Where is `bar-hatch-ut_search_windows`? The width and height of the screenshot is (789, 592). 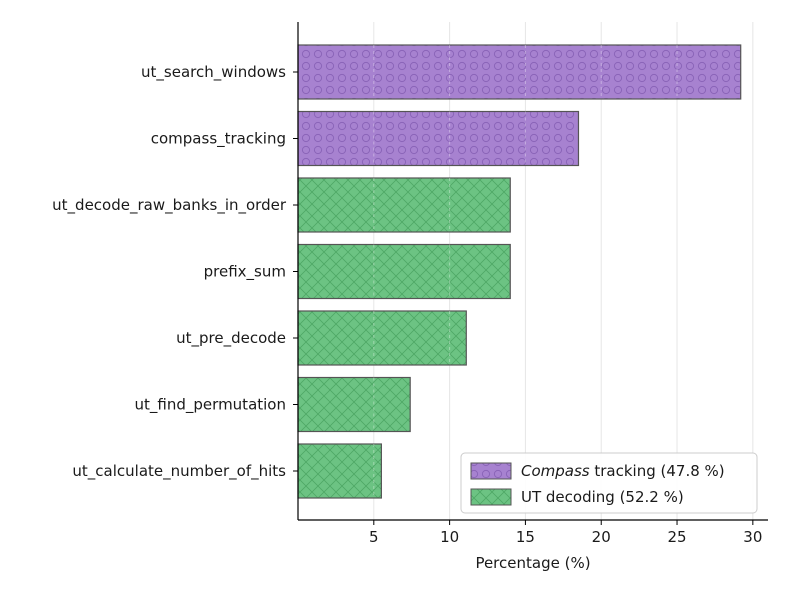
bar-hatch-ut_search_windows is located at coordinates (519, 72).